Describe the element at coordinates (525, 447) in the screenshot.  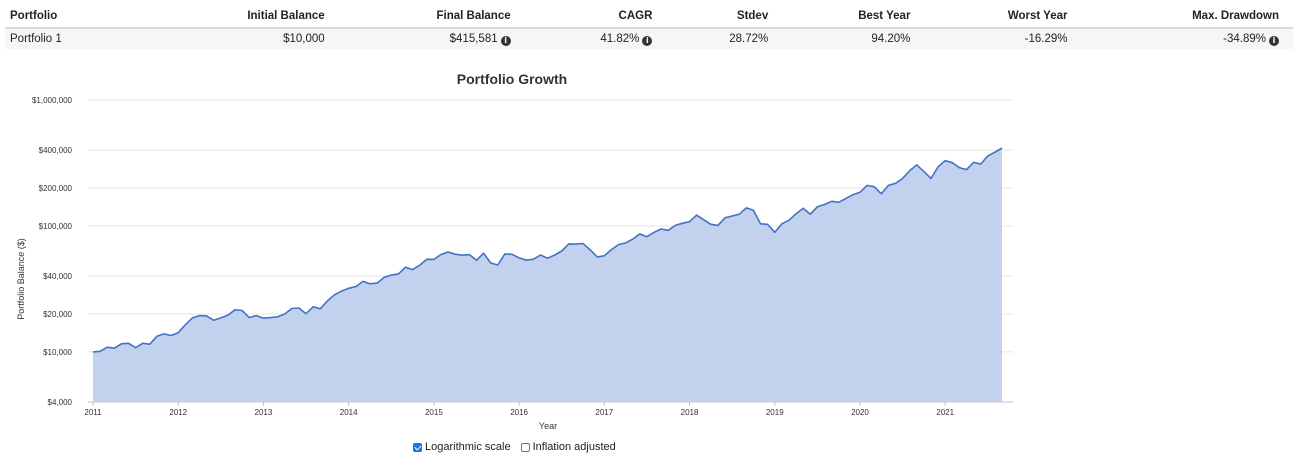
I see `inflation-checkbox` at that location.